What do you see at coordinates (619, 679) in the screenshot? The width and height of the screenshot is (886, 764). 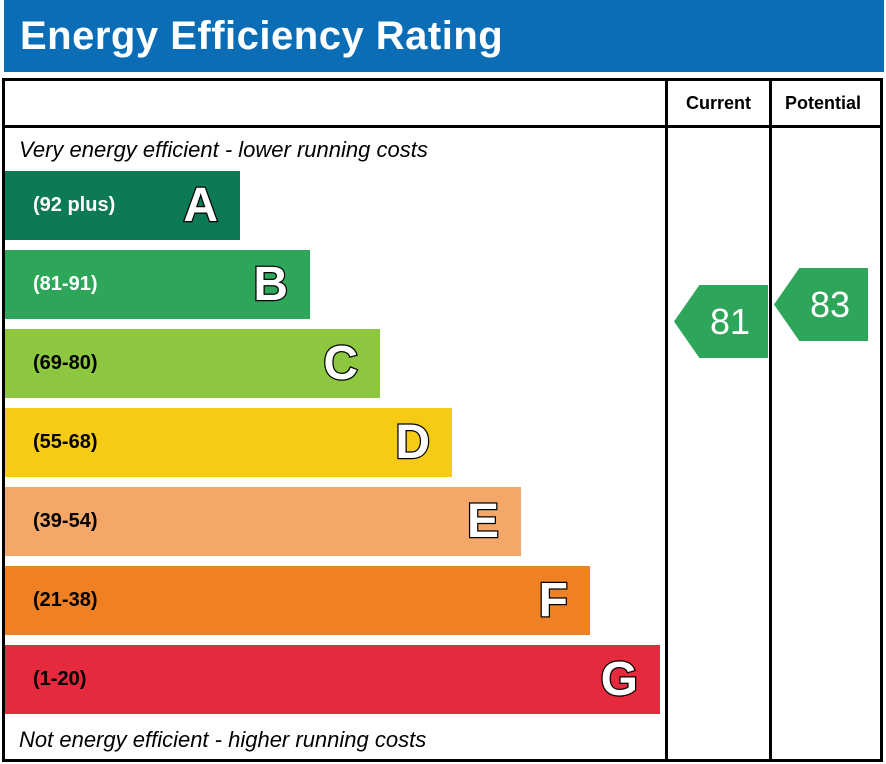 I see `band-g-letter: G` at bounding box center [619, 679].